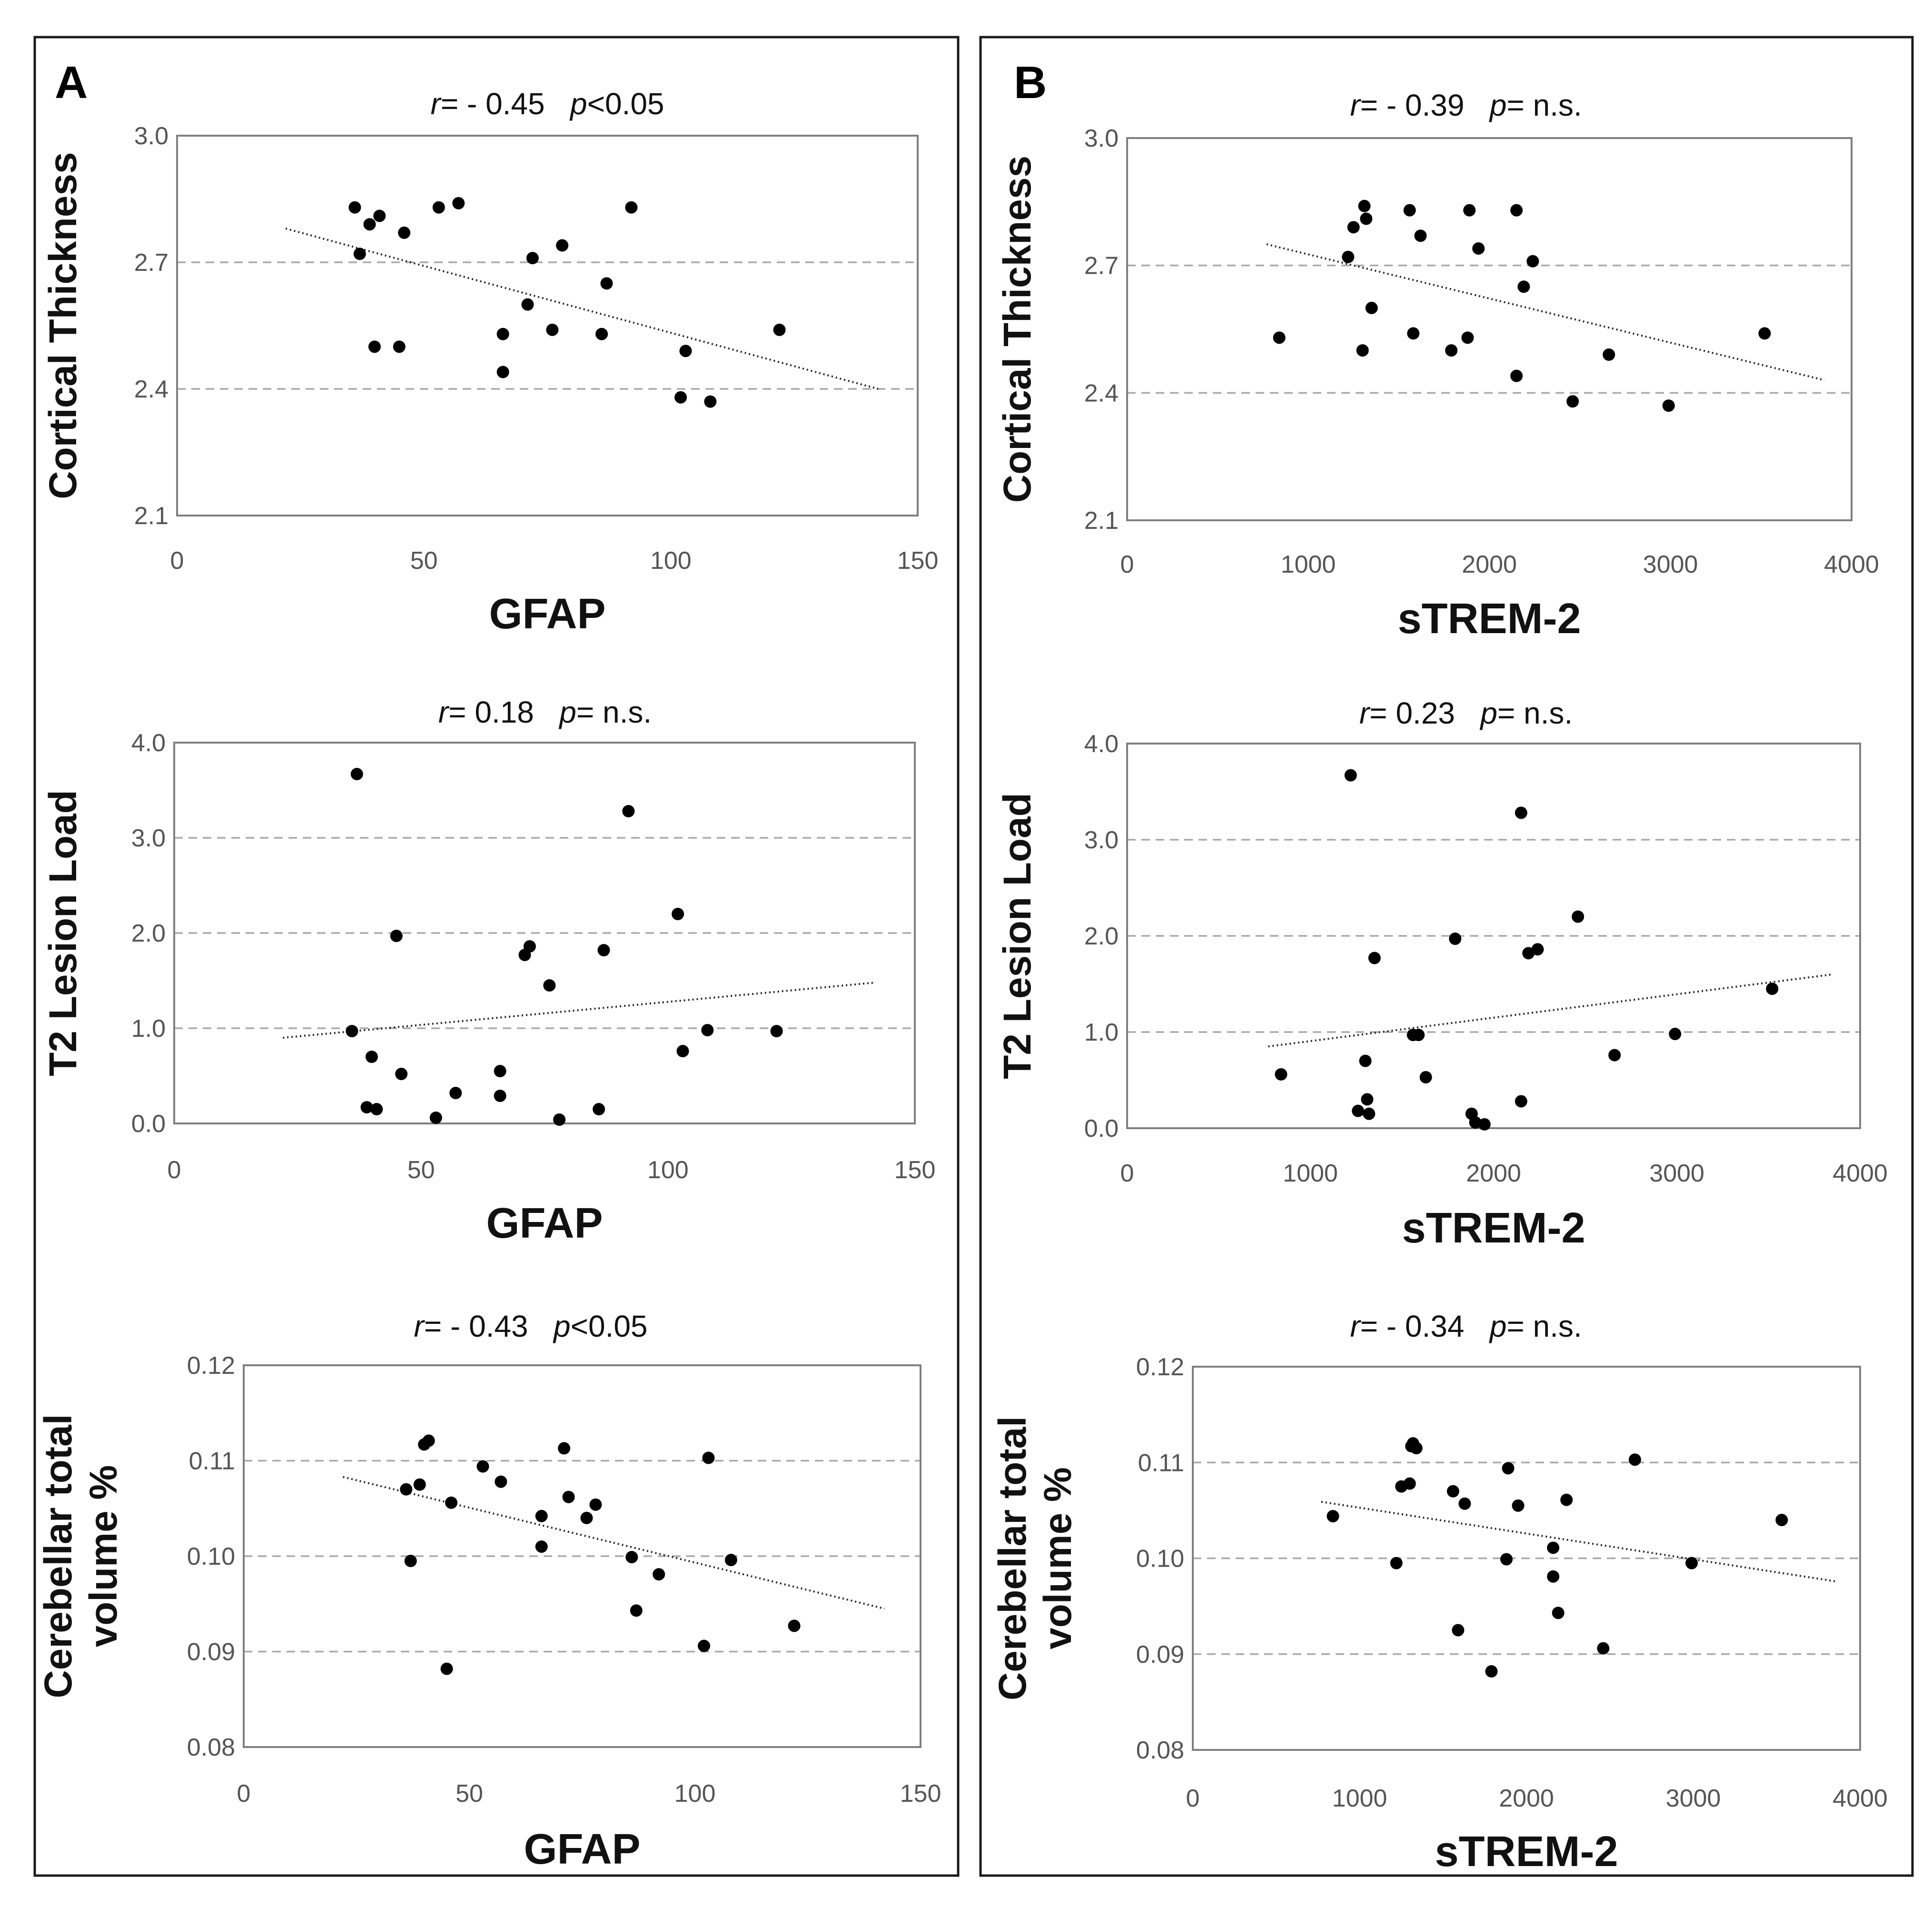  What do you see at coordinates (149, 743) in the screenshot?
I see `y-tick-label: 4.0` at bounding box center [149, 743].